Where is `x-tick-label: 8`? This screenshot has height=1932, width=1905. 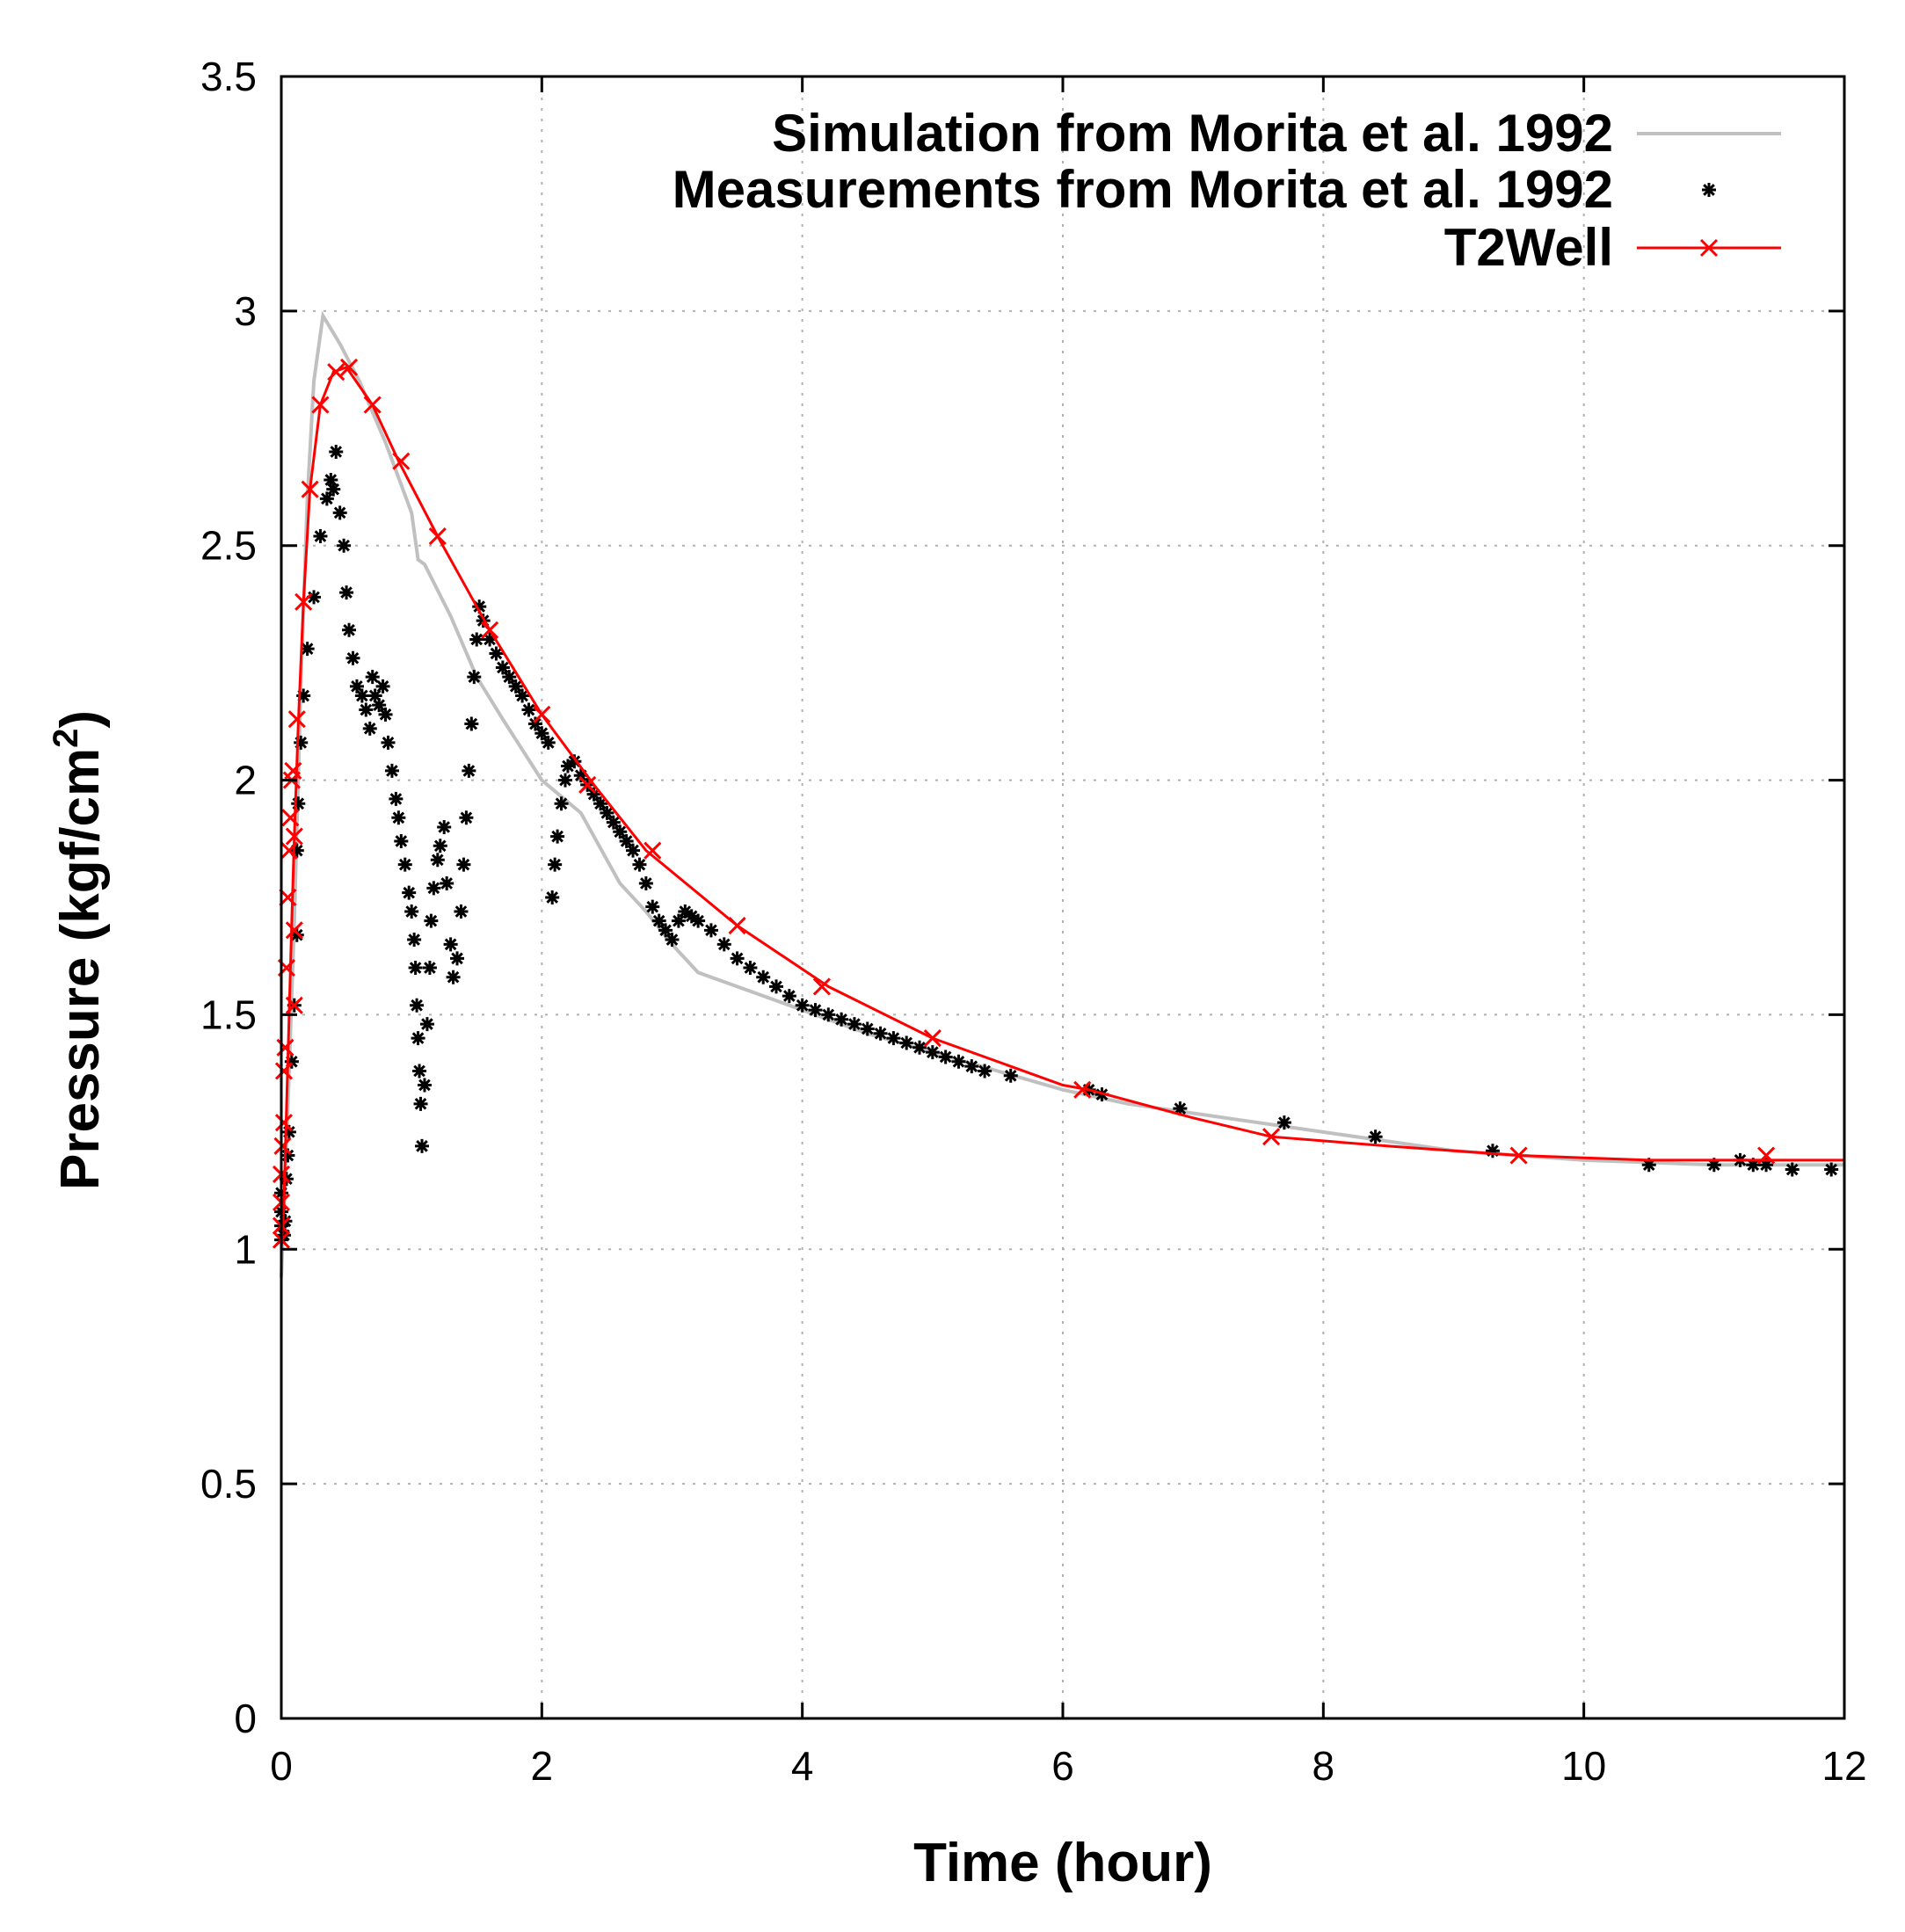
x-tick-label: 8 is located at coordinates (1324, 1766).